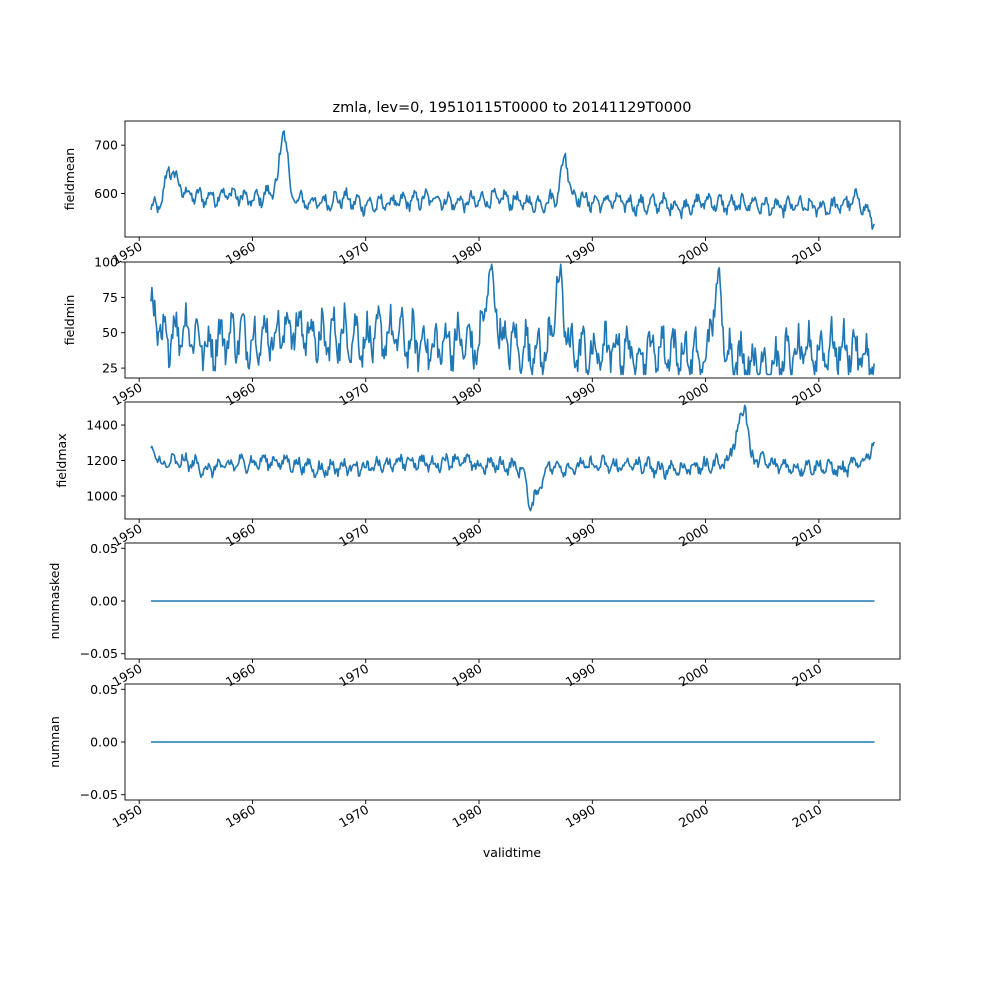 The height and width of the screenshot is (1000, 1000). Describe the element at coordinates (69, 179) in the screenshot. I see `y-axis-label: fieldmean` at that location.